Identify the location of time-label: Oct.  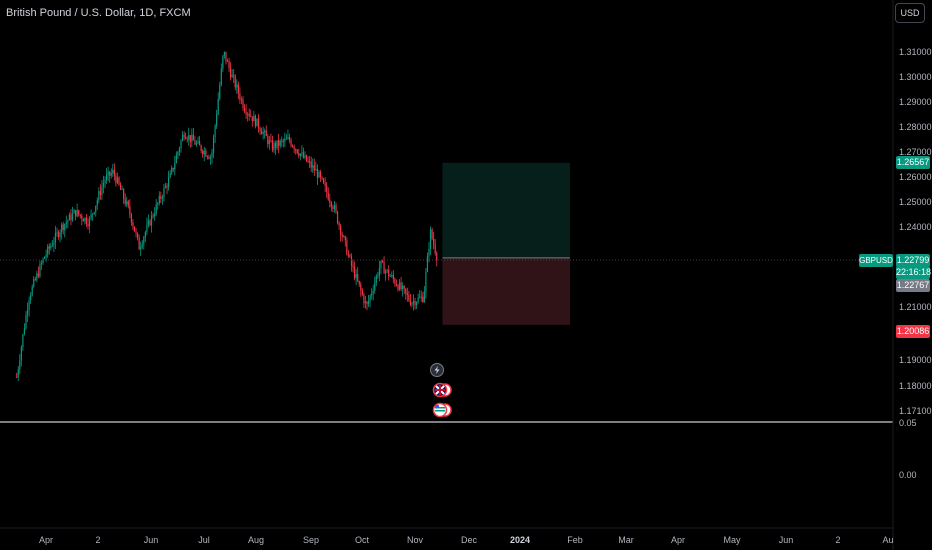
(362, 540).